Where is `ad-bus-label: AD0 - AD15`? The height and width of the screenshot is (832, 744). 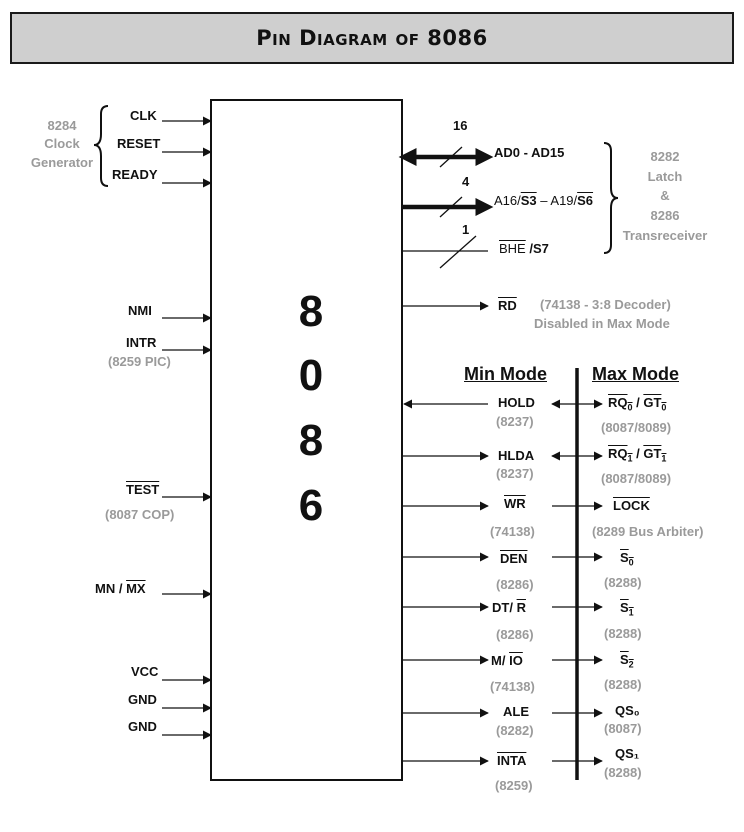
ad-bus-label: AD0 - AD15 is located at coordinates (529, 152).